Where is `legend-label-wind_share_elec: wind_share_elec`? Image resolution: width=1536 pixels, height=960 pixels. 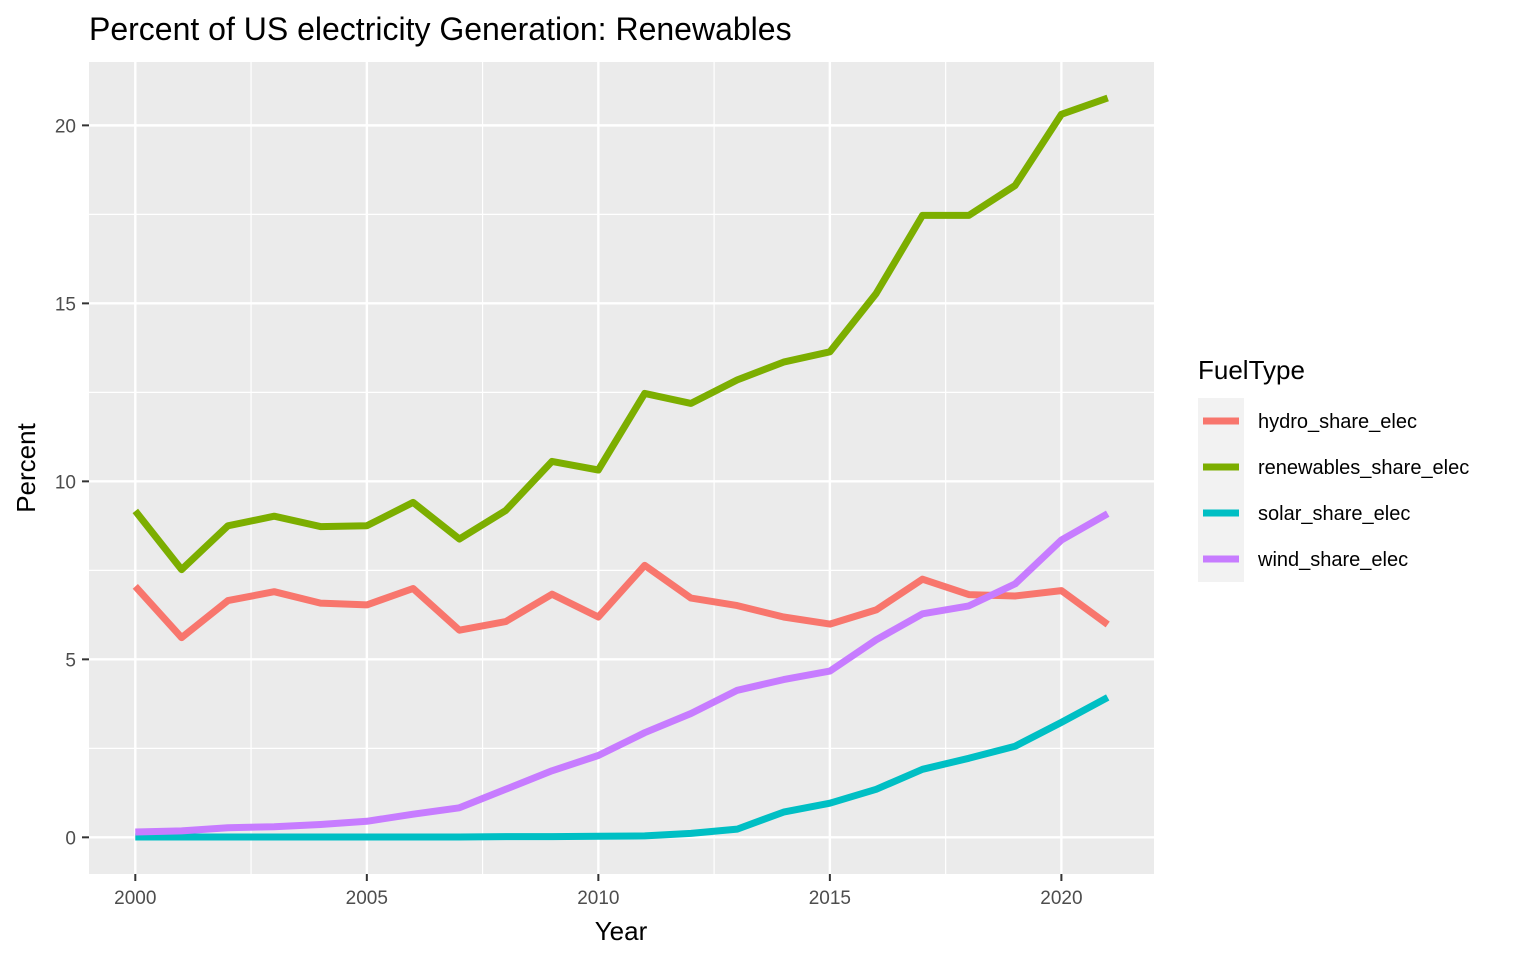 legend-label-wind_share_elec: wind_share_elec is located at coordinates (1332, 560).